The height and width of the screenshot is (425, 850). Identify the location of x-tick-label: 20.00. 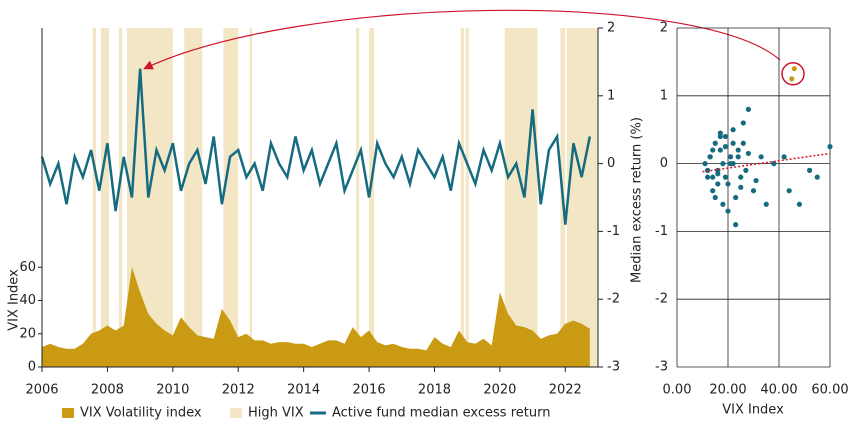
(727, 390).